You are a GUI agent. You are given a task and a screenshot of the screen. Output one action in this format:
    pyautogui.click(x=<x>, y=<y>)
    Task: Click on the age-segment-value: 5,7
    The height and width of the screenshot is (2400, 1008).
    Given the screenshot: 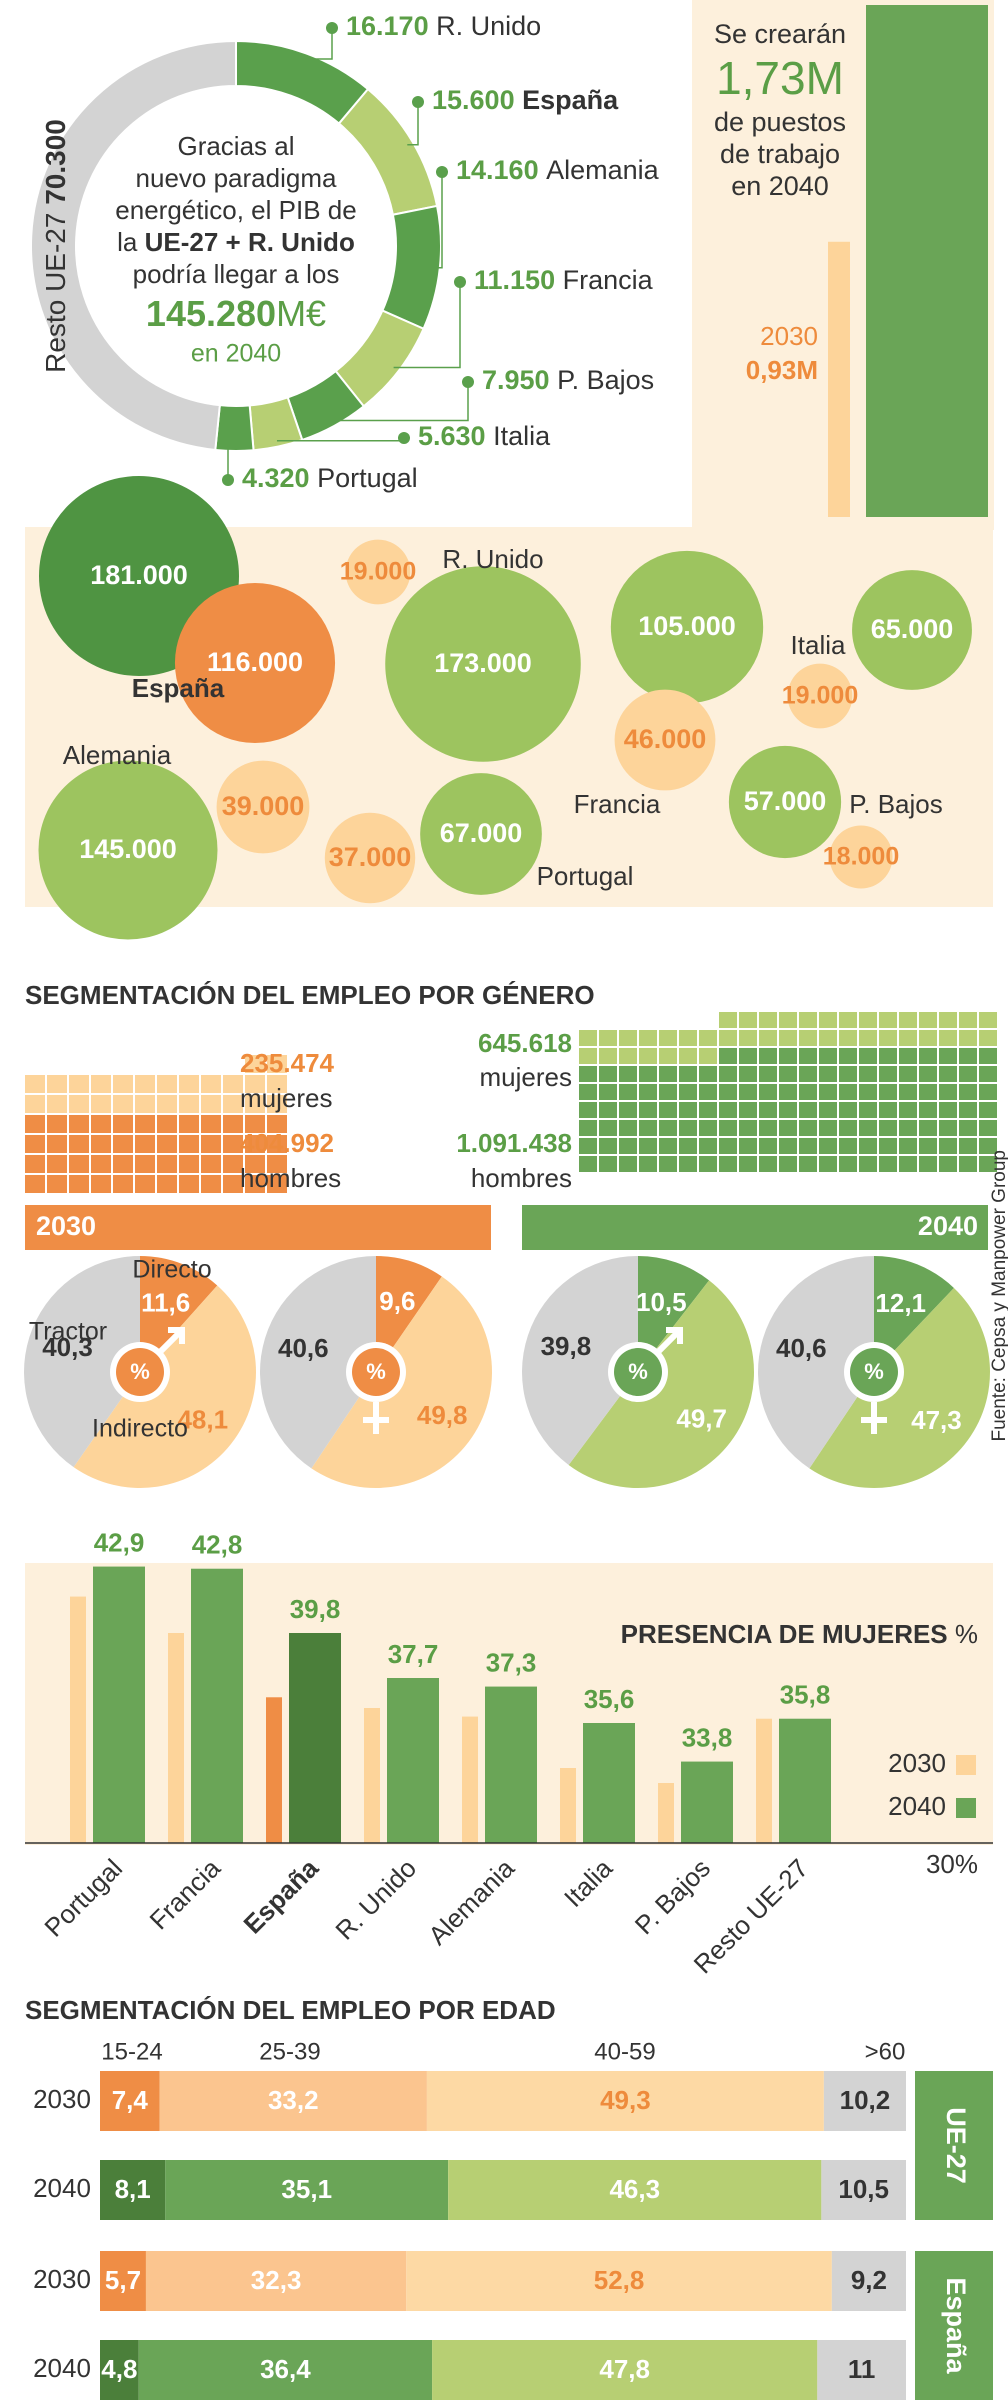 What is the action you would take?
    pyautogui.click(x=123, y=2280)
    